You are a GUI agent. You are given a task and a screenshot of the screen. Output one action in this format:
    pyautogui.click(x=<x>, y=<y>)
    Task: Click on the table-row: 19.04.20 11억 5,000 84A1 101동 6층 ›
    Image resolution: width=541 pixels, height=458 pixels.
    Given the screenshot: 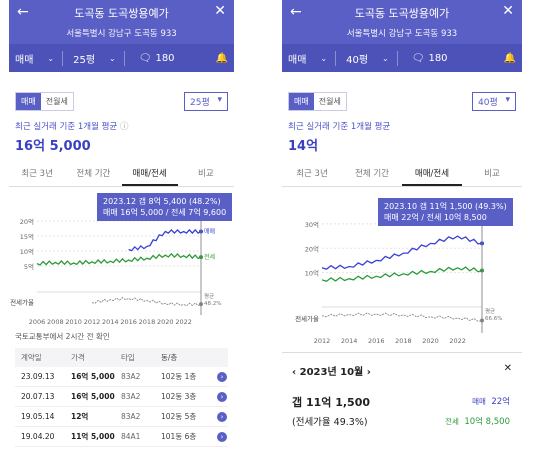 What is the action you would take?
    pyautogui.click(x=121, y=437)
    